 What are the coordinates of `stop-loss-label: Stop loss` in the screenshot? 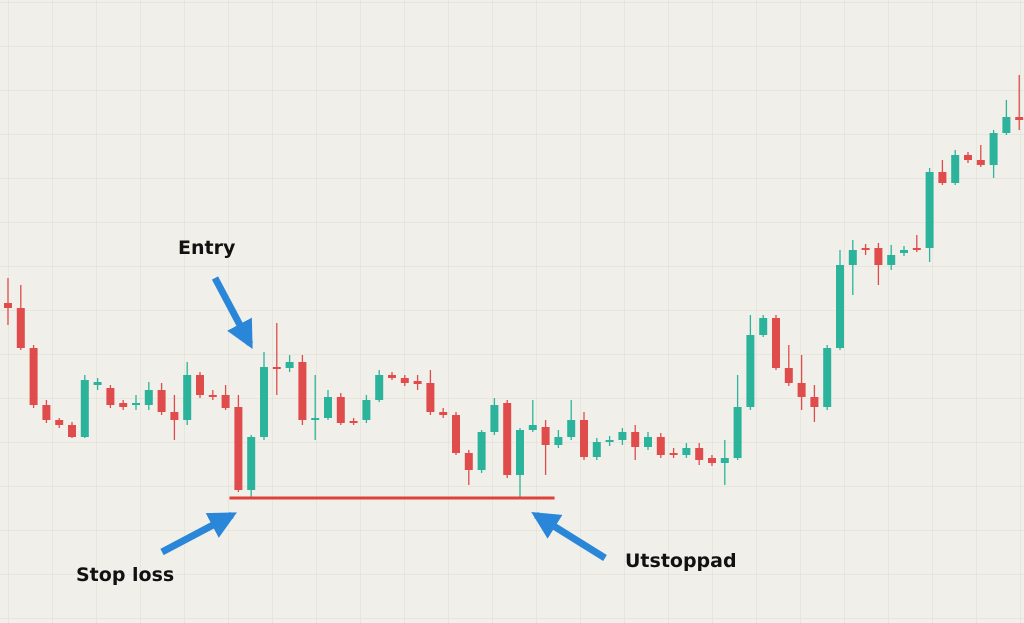 It's located at (125, 575).